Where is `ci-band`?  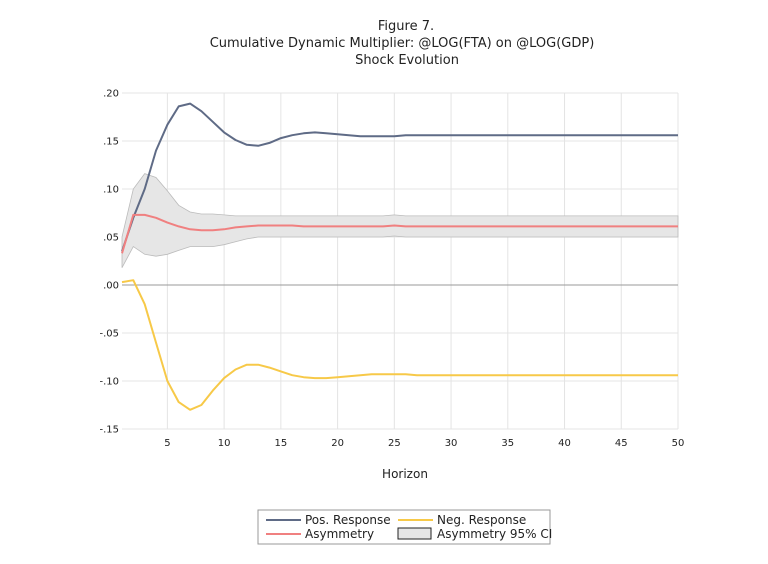
ci-band is located at coordinates (400, 220).